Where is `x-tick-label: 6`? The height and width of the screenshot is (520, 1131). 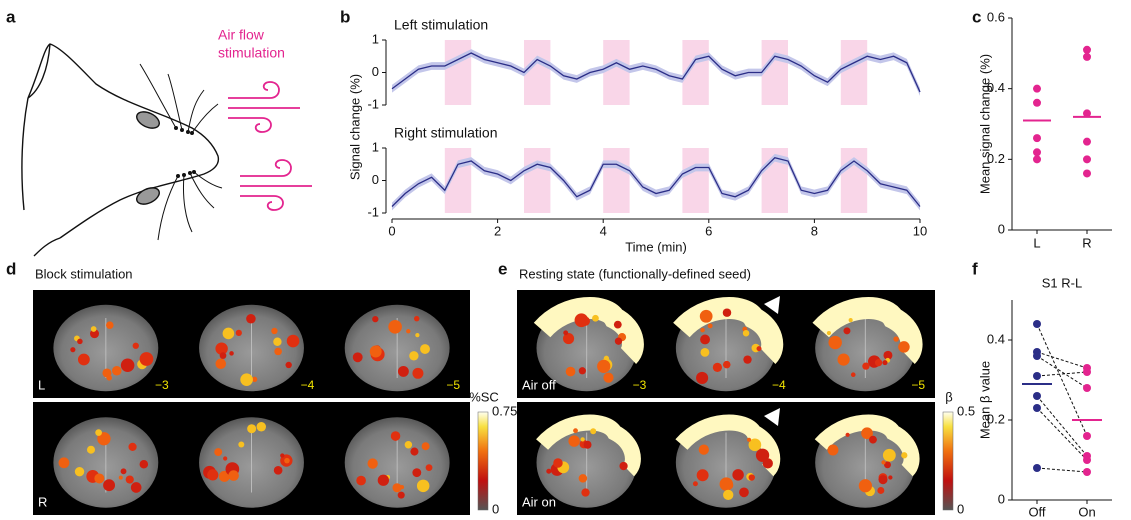
x-tick-label: 6 is located at coordinates (708, 230).